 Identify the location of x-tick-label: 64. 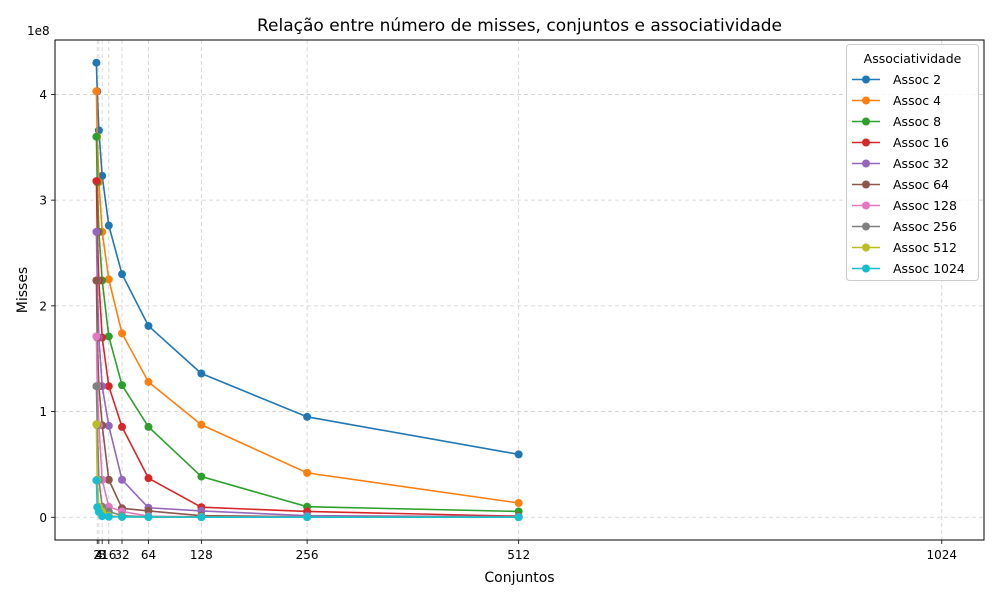
(148, 555).